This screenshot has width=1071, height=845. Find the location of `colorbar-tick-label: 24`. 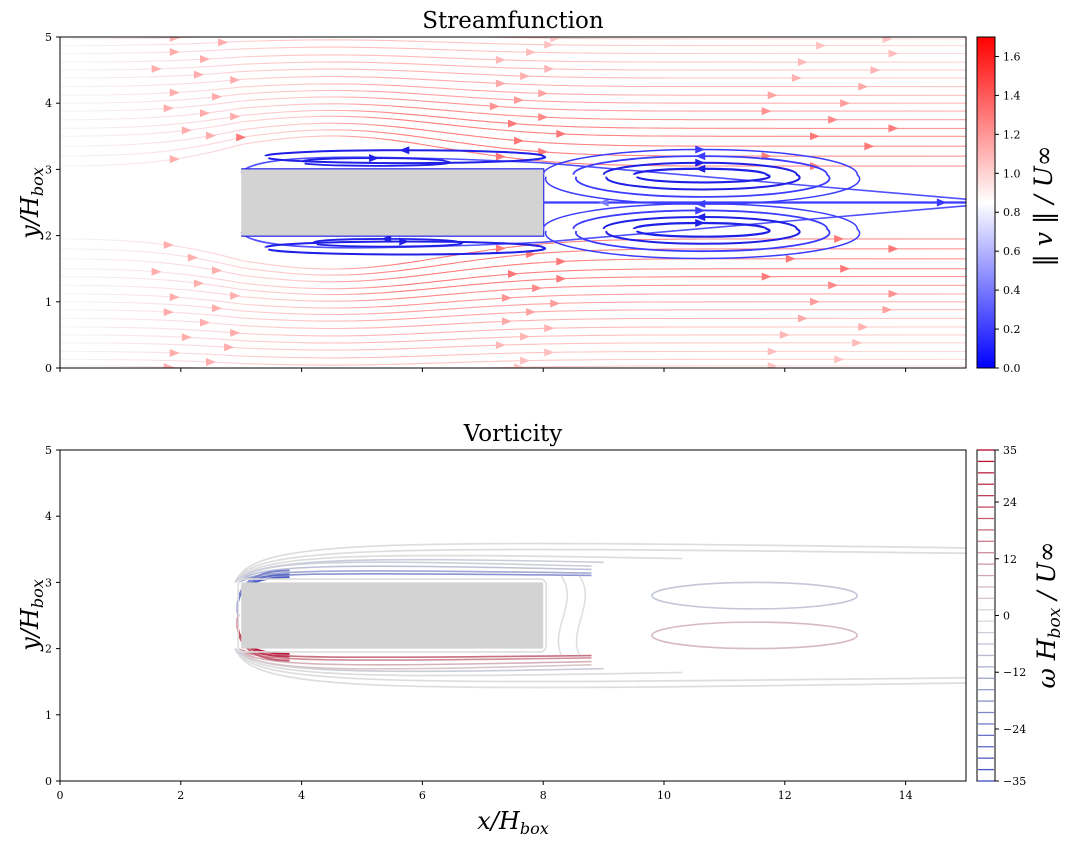

colorbar-tick-label: 24 is located at coordinates (1010, 502).